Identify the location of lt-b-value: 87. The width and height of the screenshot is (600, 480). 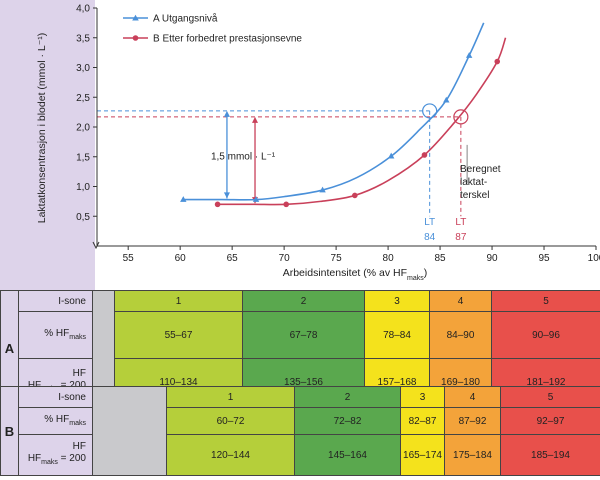
(461, 237).